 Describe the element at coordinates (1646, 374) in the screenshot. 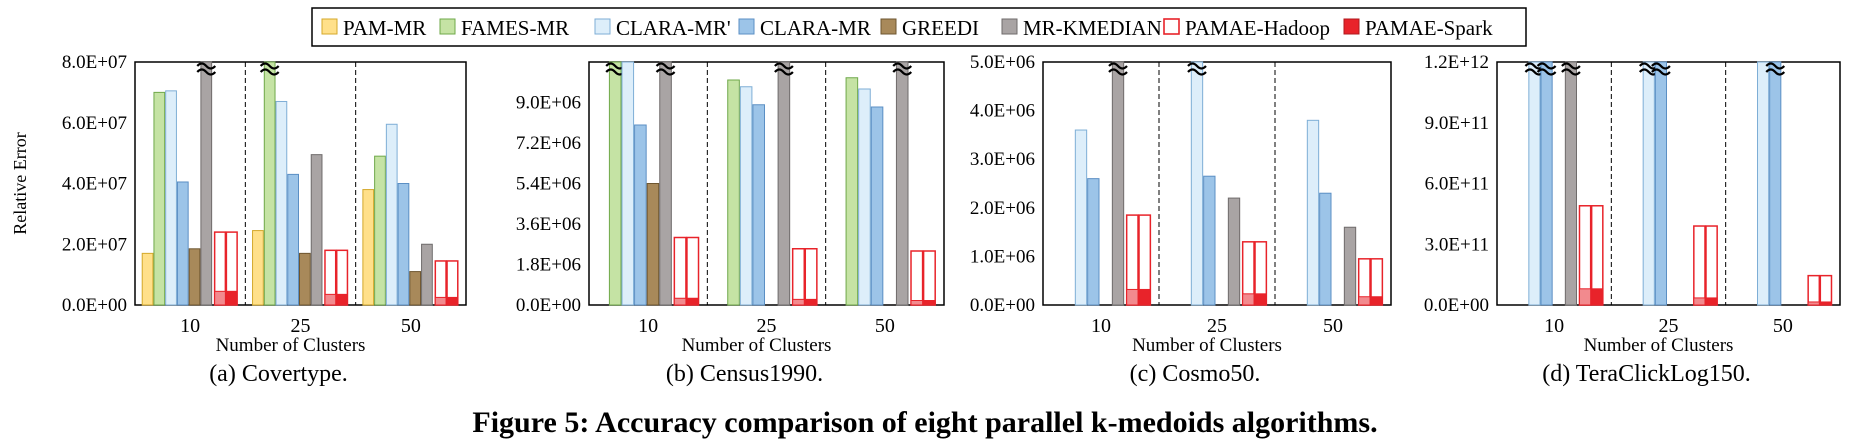

I see `panel-subtitle: (d) TeraClickLog150.` at that location.